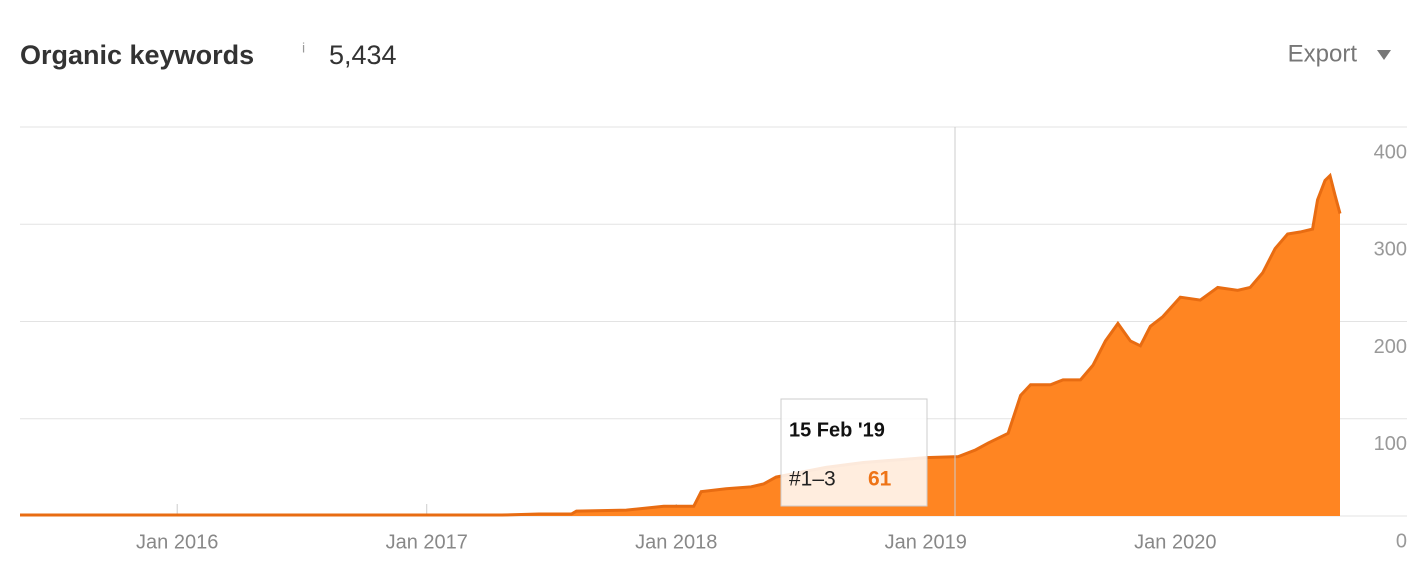  Describe the element at coordinates (812, 479) in the screenshot. I see `tooltip-series: #1–3` at that location.